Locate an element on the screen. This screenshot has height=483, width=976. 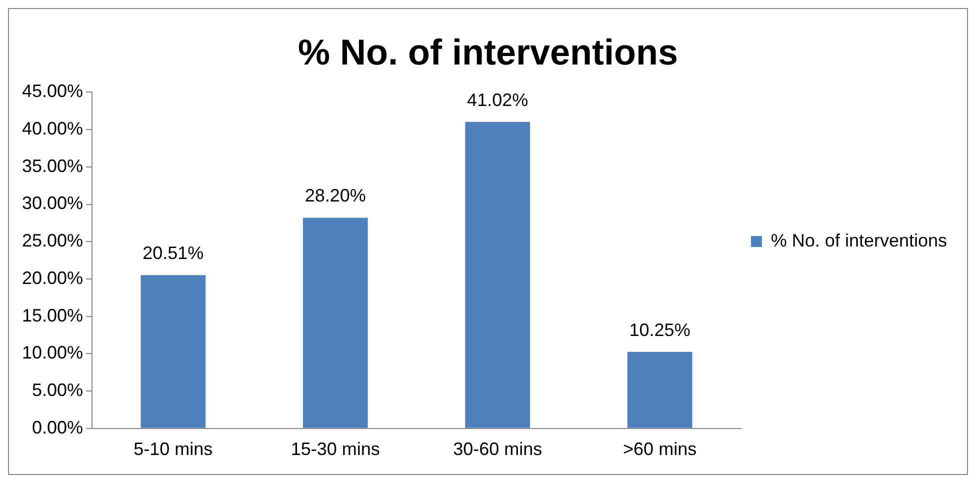
chart-title: % No. of interventions is located at coordinates (488, 52).